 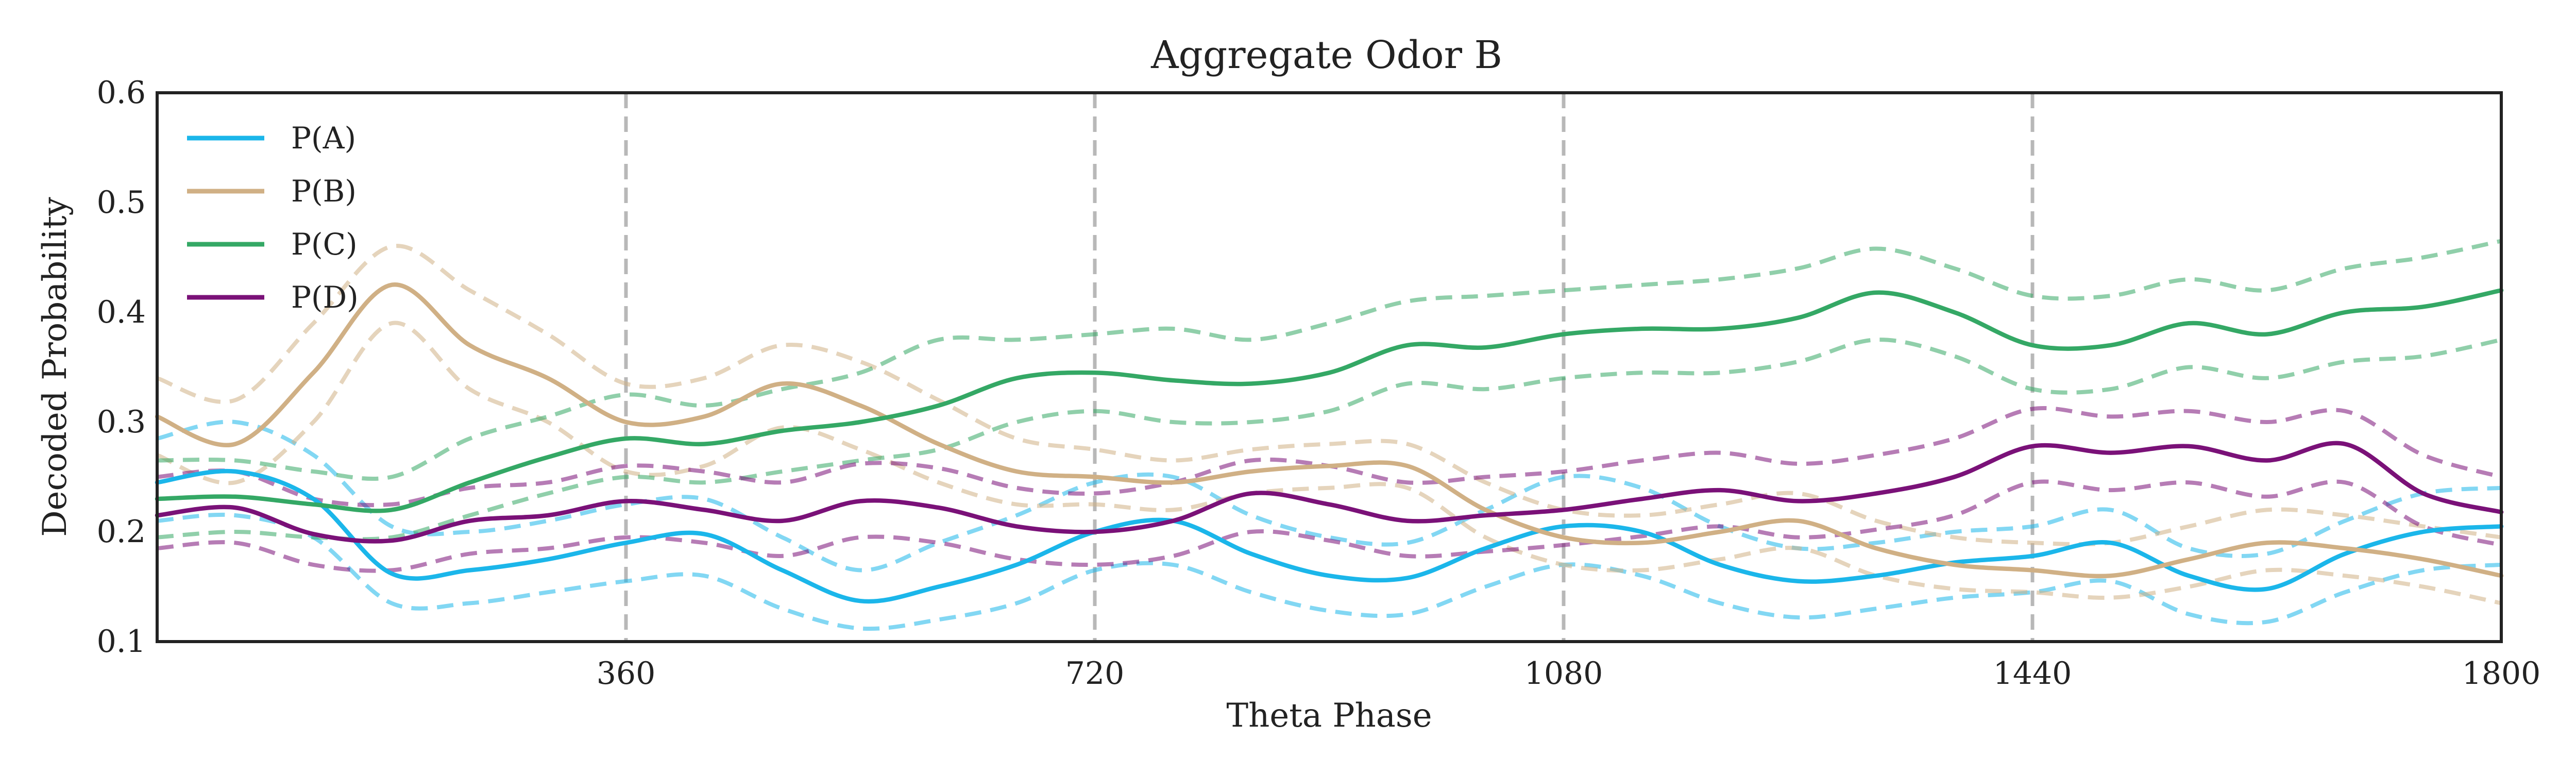 What do you see at coordinates (1563, 674) in the screenshot?
I see `x-tick-label: 1080` at bounding box center [1563, 674].